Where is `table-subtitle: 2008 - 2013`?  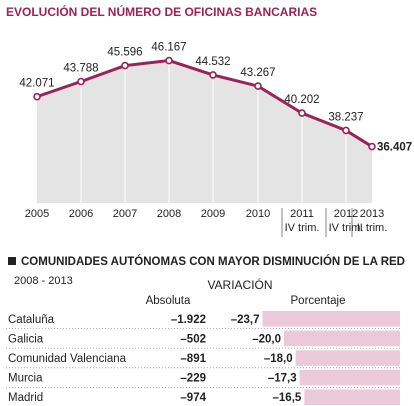
table-subtitle: 2008 - 2013 is located at coordinates (43, 281).